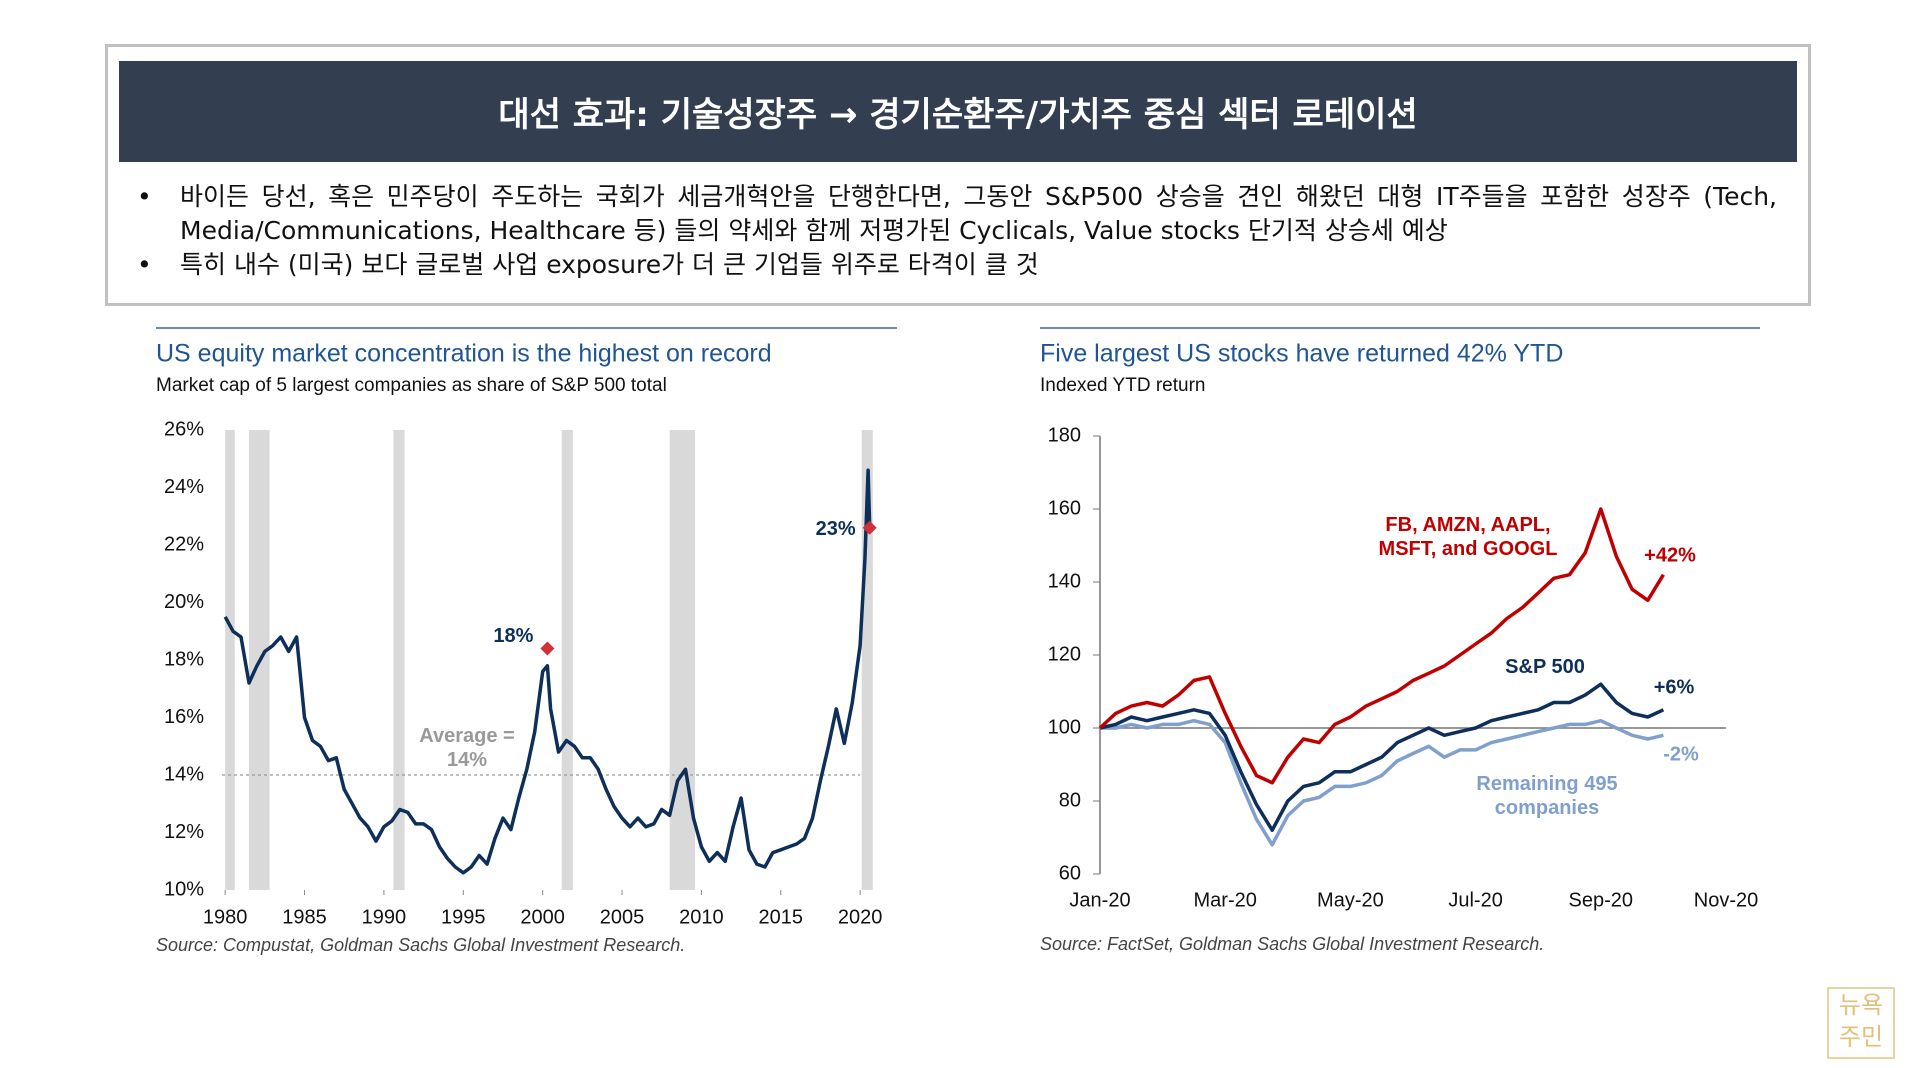  I want to click on watermark-text: 뉴욕, so click(1861, 1005).